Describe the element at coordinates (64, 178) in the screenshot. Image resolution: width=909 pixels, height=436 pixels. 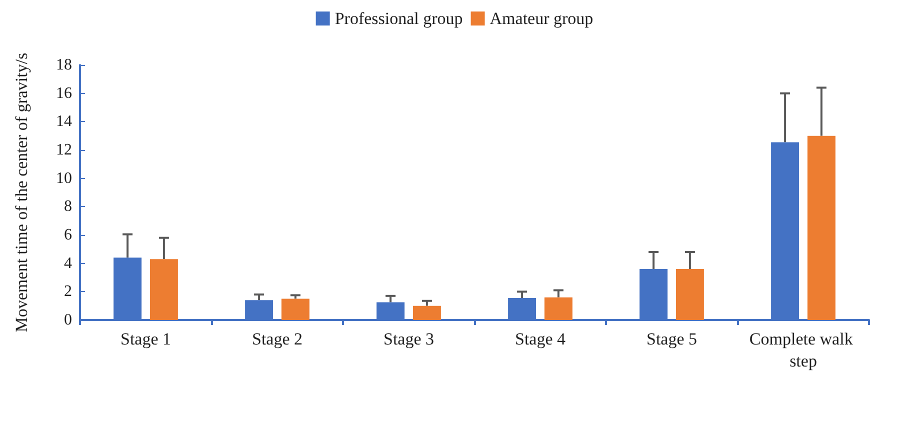
I see `y-tick-label: 10` at that location.